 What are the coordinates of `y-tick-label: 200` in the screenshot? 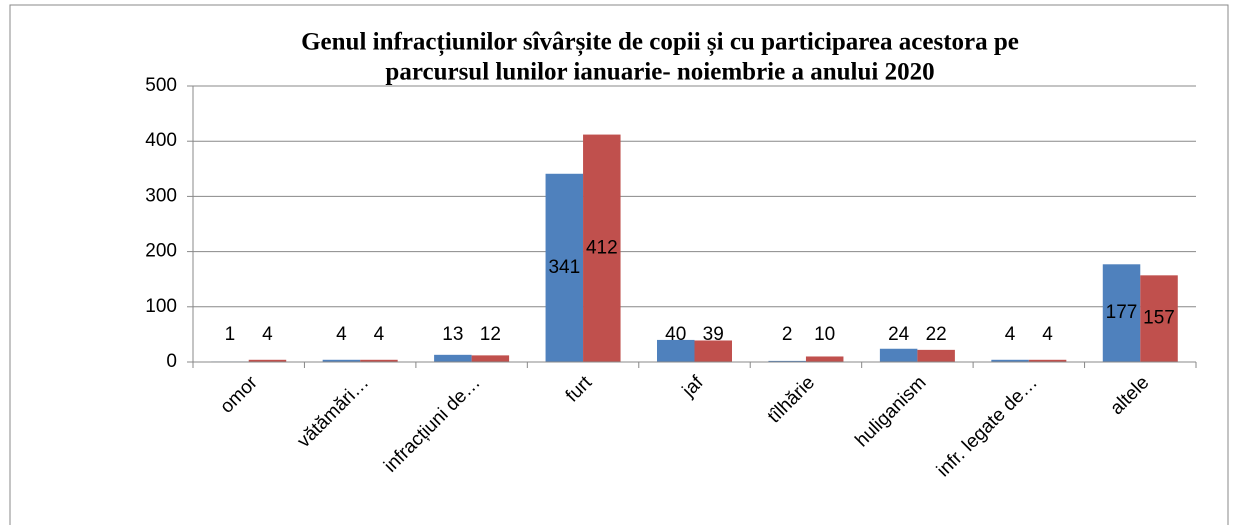 It's located at (161, 251).